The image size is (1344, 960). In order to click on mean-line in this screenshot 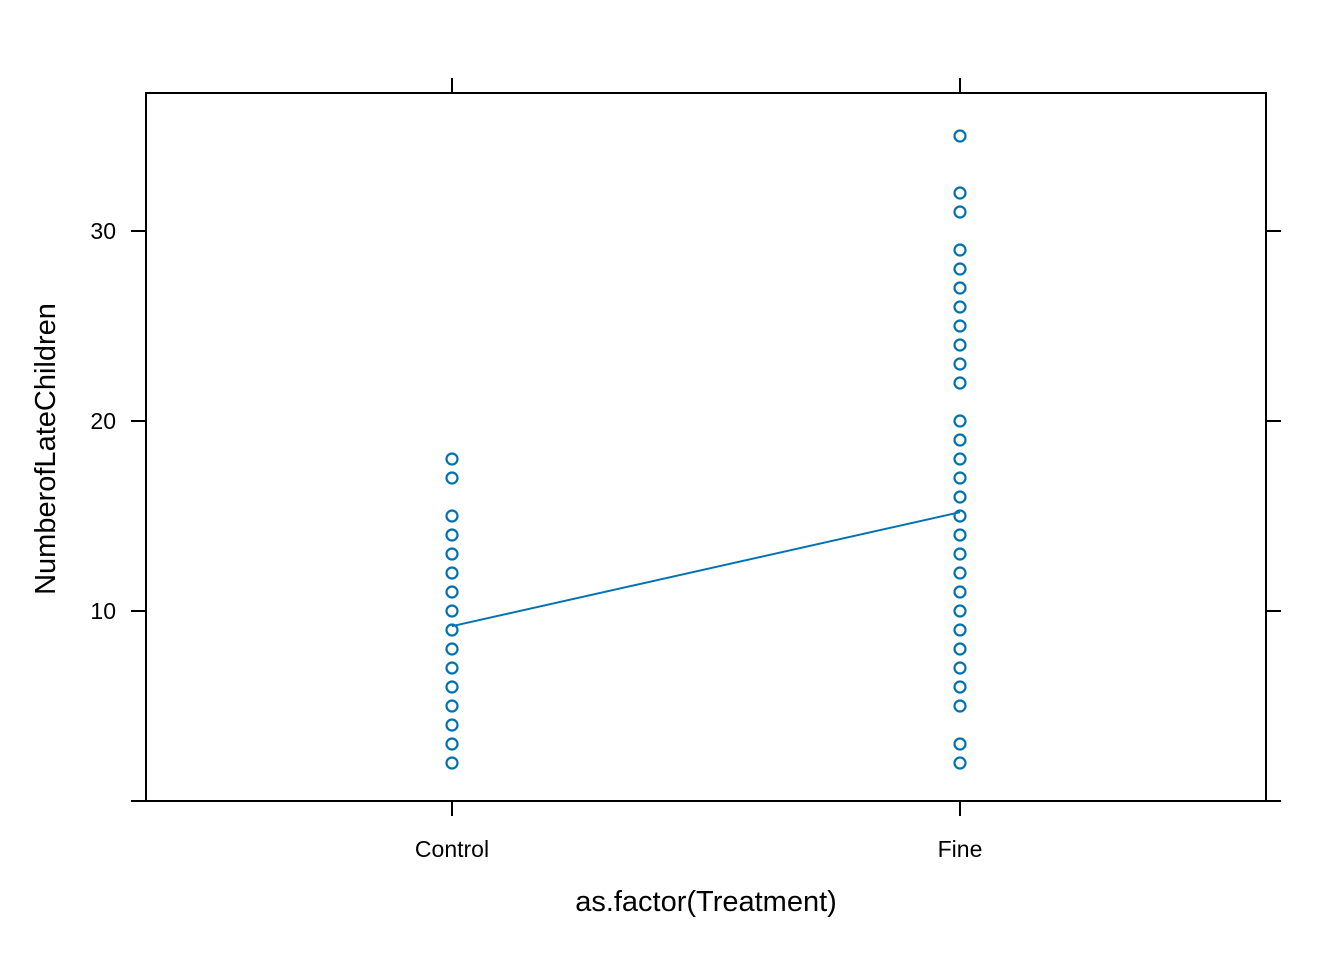, I will do `click(706, 569)`.